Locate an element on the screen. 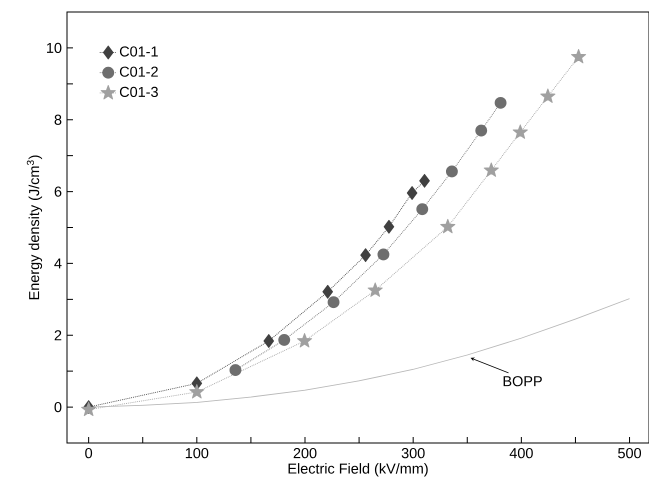 The image size is (649, 495). y-tick-label: 6 is located at coordinates (58, 191).